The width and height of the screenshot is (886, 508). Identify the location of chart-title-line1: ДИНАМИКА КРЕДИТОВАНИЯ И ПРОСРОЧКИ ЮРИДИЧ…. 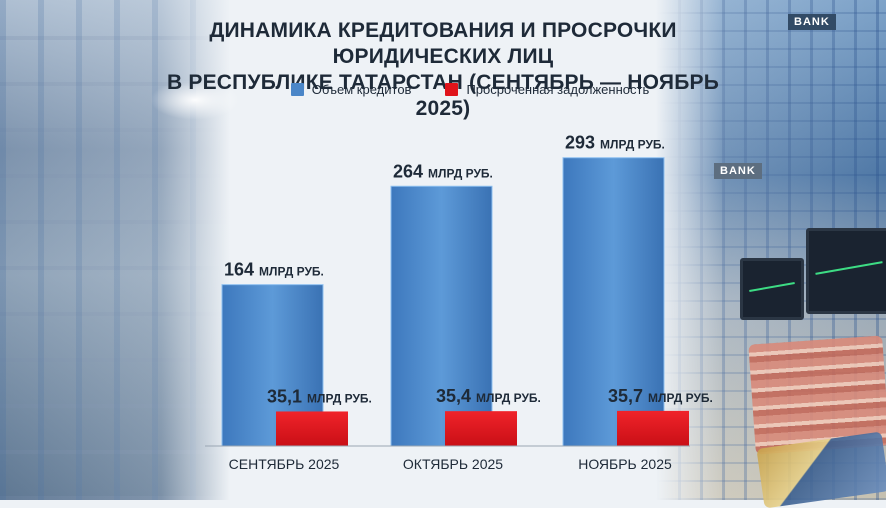
(443, 43).